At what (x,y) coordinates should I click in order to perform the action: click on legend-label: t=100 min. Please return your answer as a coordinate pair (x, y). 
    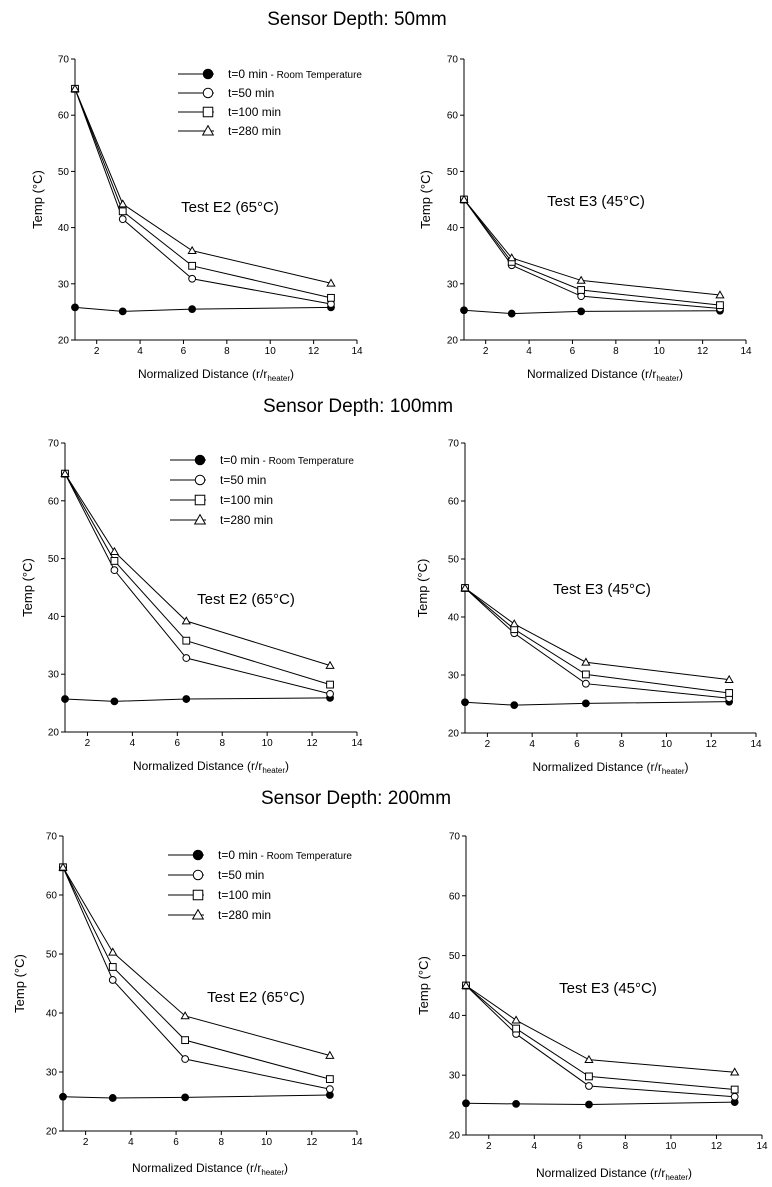
    Looking at the image, I should click on (254, 112).